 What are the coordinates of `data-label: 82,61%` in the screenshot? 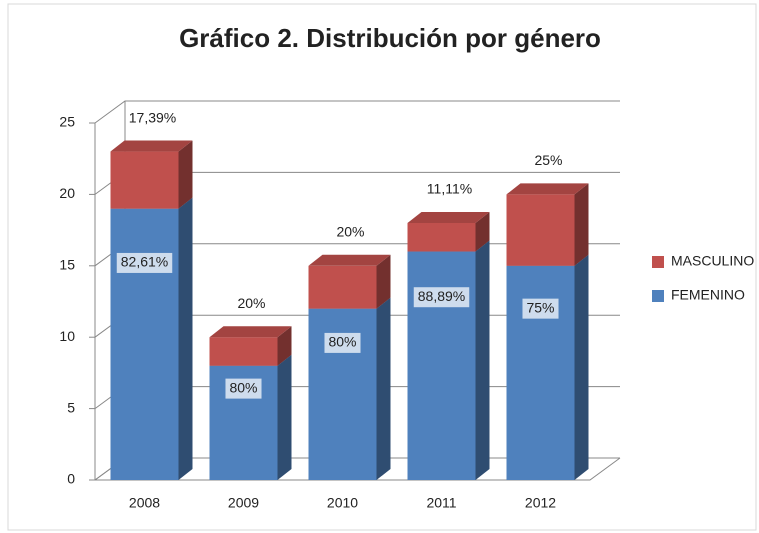 It's located at (144, 262).